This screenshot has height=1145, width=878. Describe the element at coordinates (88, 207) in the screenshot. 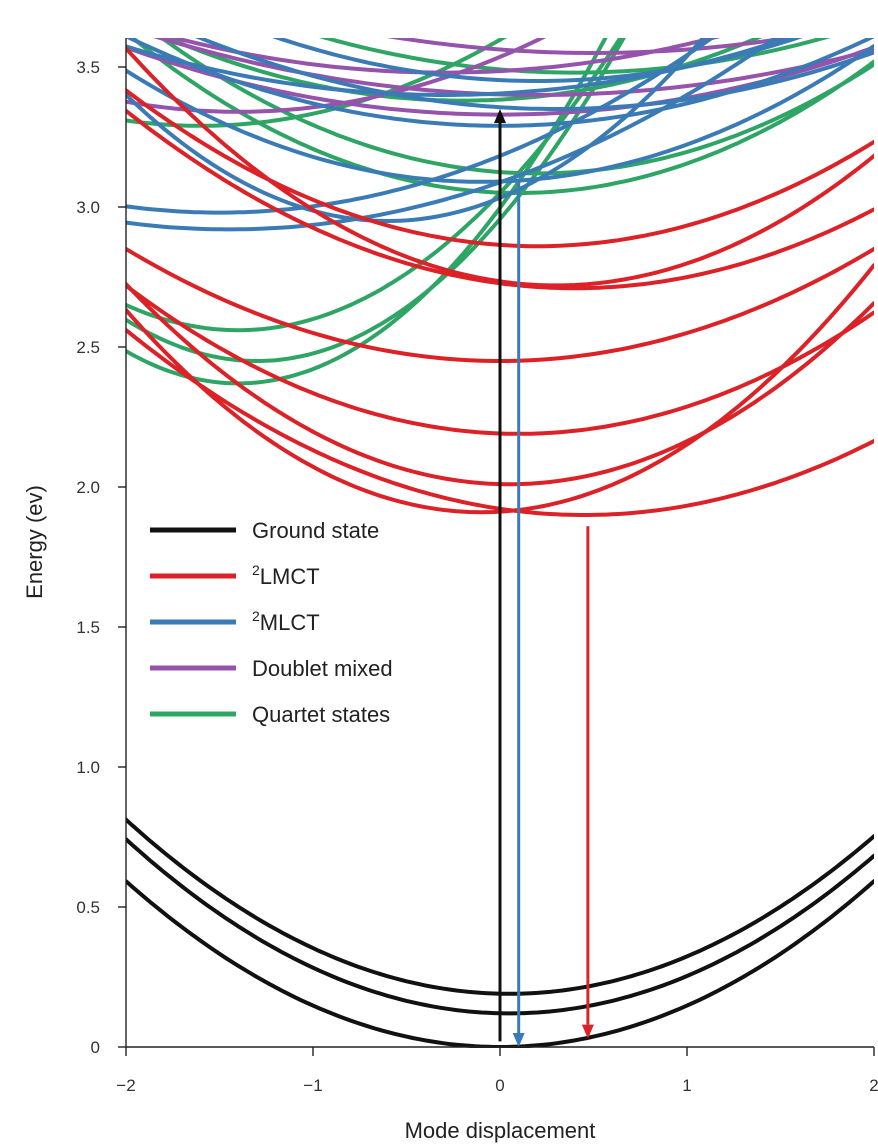

I see `y-tick-label: 3.0` at that location.